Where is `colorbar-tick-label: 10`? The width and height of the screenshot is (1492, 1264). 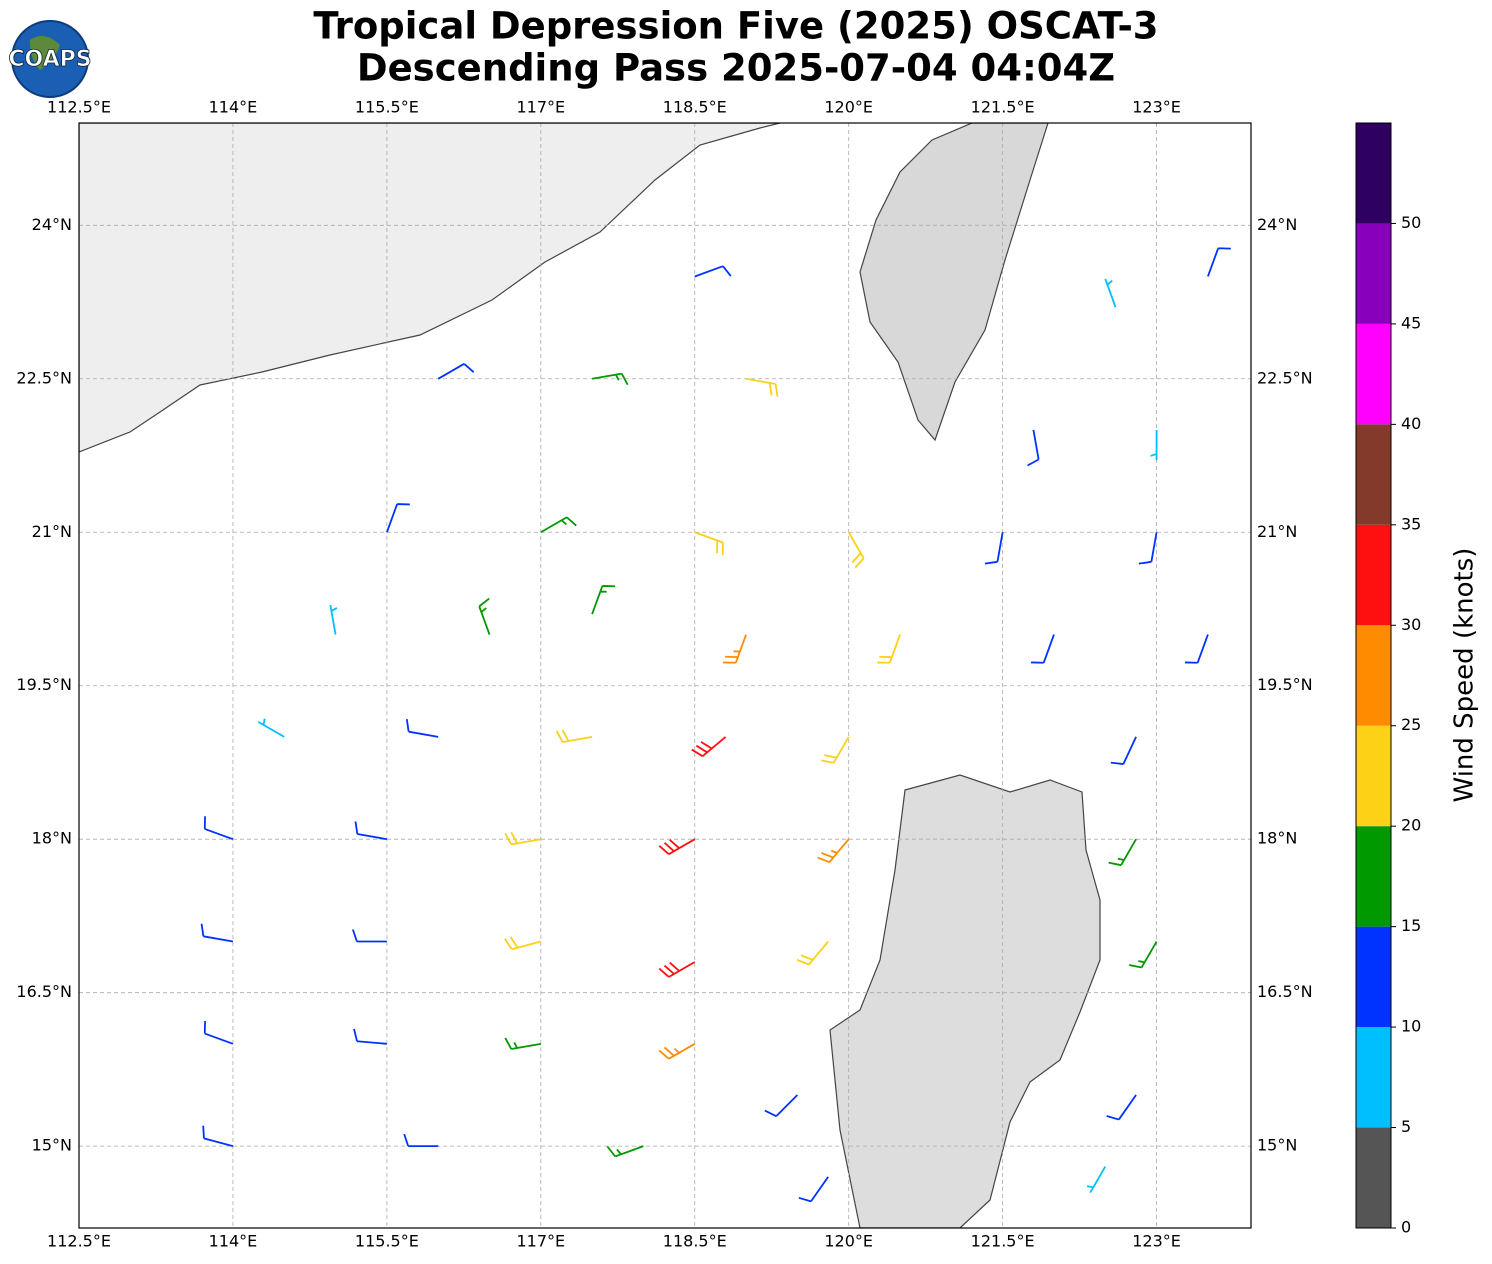
colorbar-tick-label: 10 is located at coordinates (1411, 1026).